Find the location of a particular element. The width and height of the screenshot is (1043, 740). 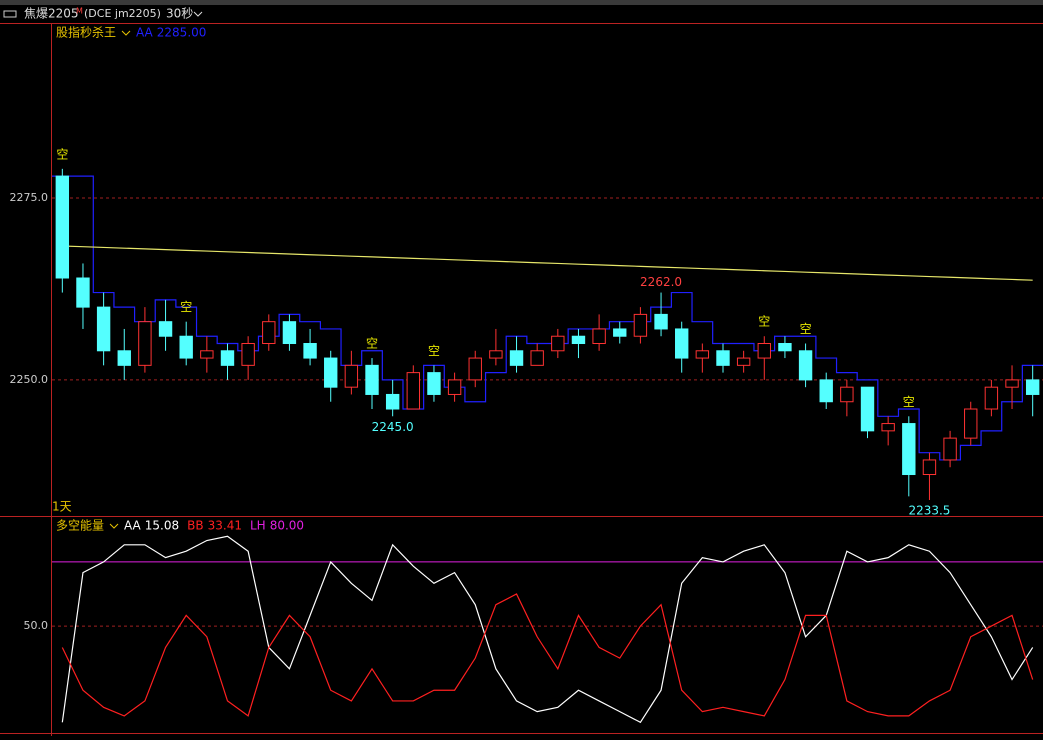

flag: M is located at coordinates (79, 11).